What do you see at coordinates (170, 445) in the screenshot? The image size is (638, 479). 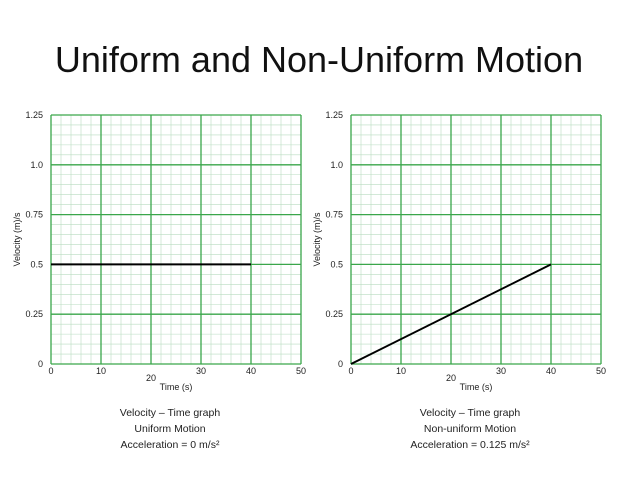 I see `caption-line: Acceleration = 0 m/s²` at bounding box center [170, 445].